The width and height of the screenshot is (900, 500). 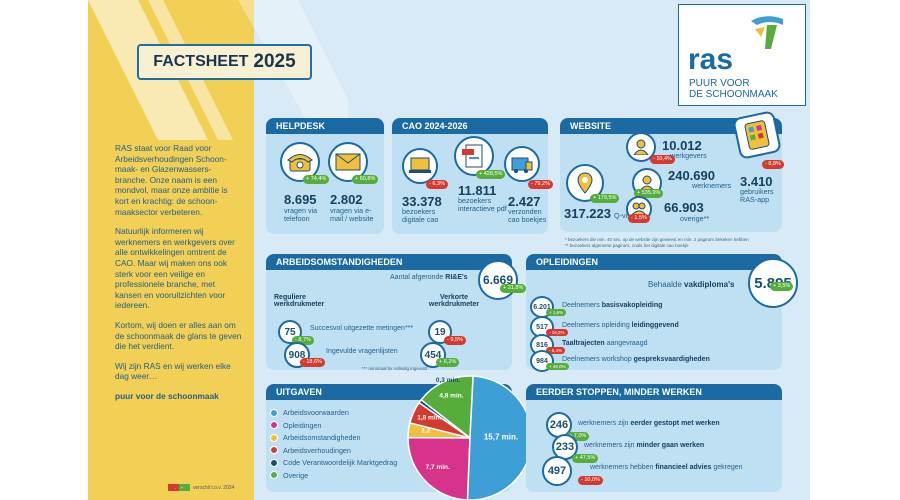 What do you see at coordinates (757, 195) in the screenshot?
I see `website-app-label: gebruikers RAS-app` at bounding box center [757, 195].